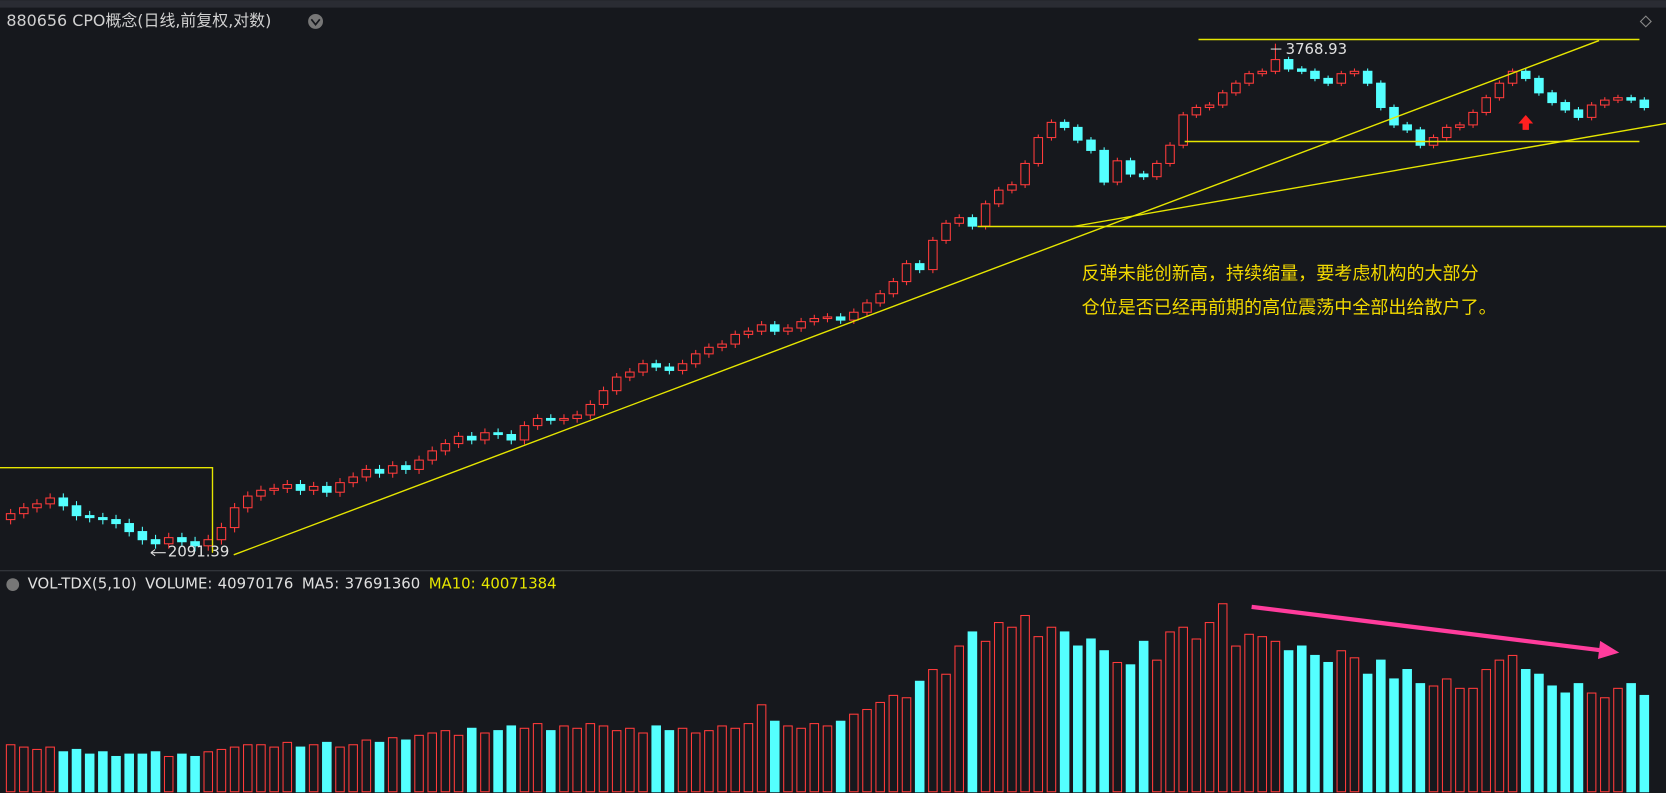 The width and height of the screenshot is (1666, 793). What do you see at coordinates (178, 584) in the screenshot?
I see `volume-label: VOLUME:` at bounding box center [178, 584].